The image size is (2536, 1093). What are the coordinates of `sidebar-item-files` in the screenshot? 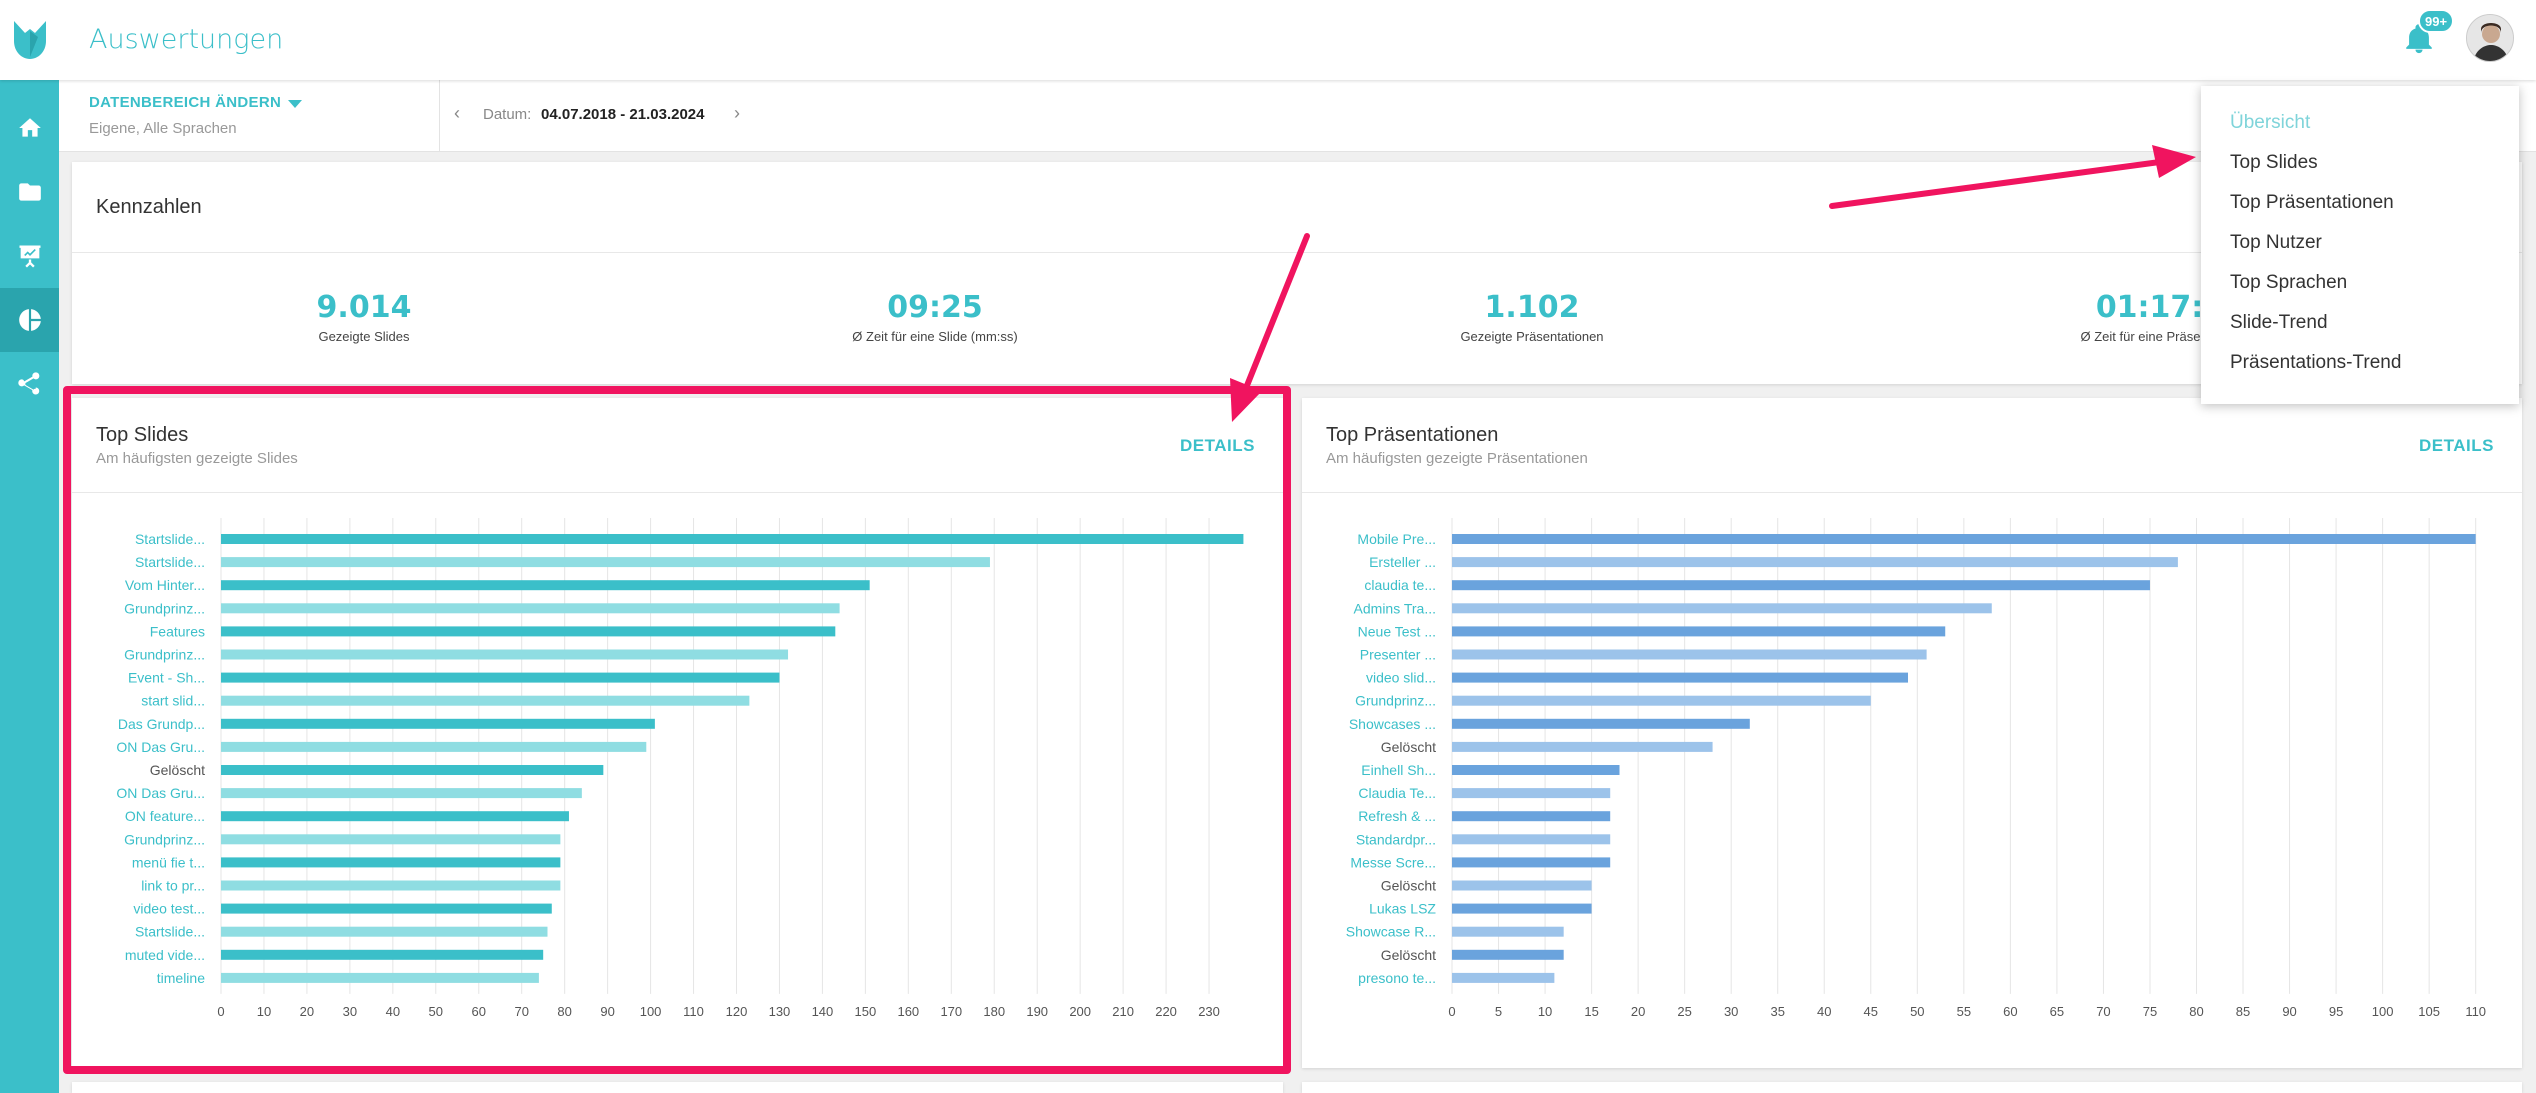 It's located at (29, 192).